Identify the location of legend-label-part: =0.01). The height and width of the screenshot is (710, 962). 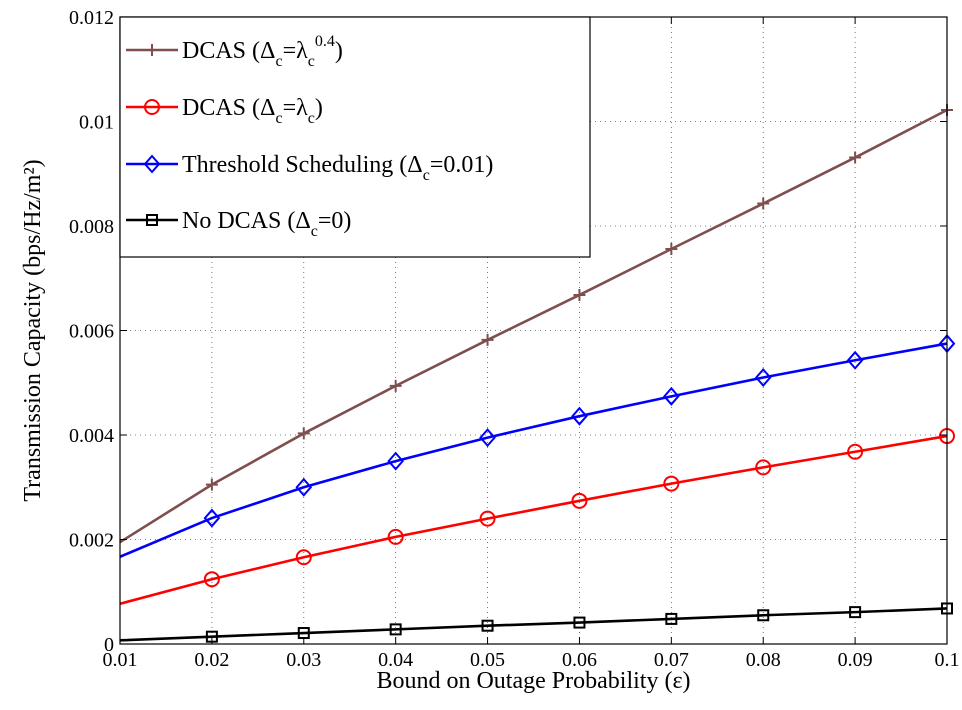
(462, 165).